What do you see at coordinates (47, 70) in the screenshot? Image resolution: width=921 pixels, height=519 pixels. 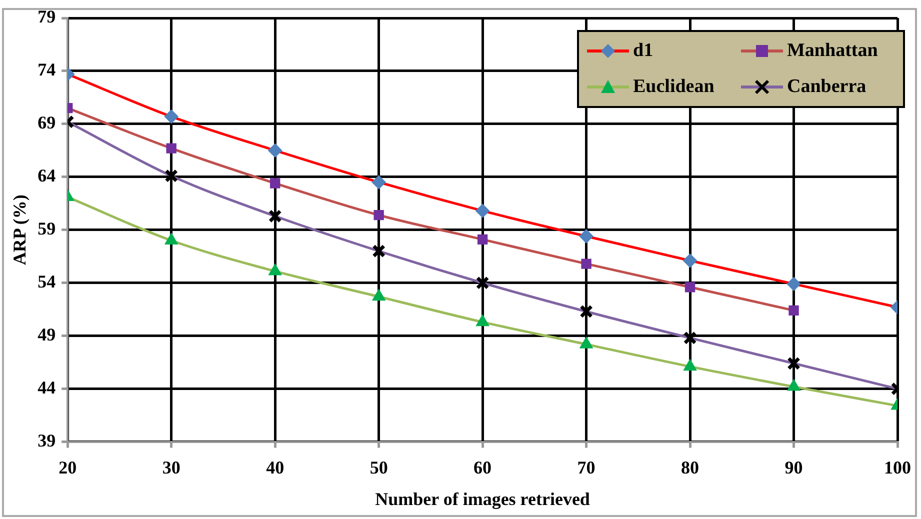 I see `y-tick-label: 74` at bounding box center [47, 70].